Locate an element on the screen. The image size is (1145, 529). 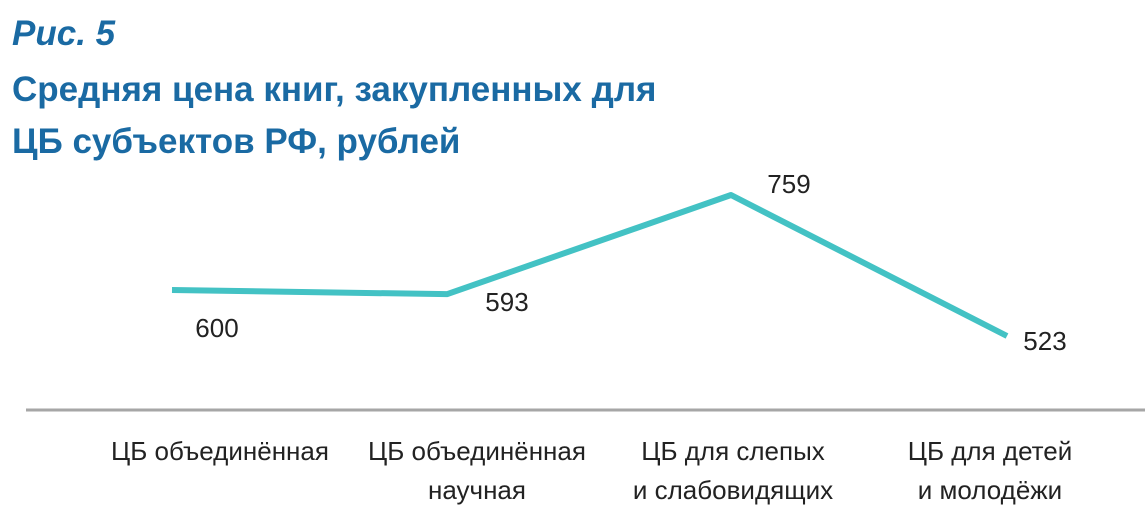
x-tick-label: ЦБ объединённая научная is located at coordinates (477, 470).